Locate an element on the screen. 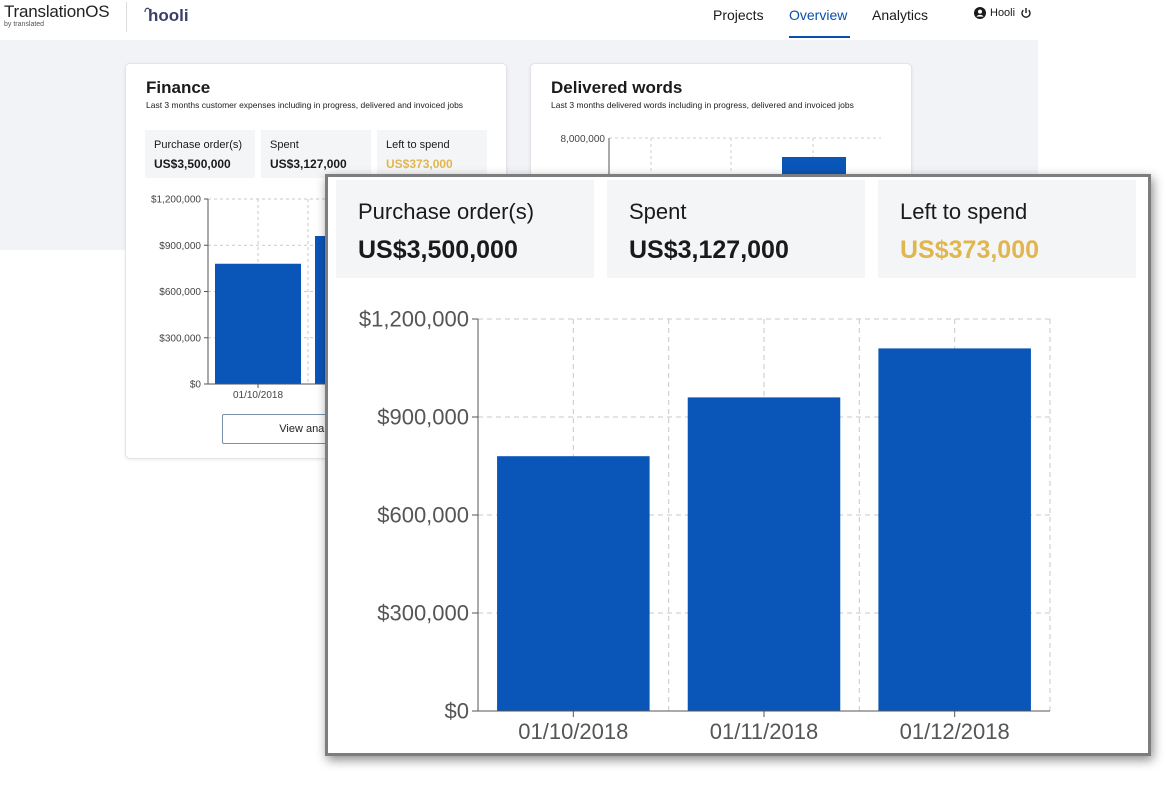  zoom-kpi-left-to-spend: Left to spend US$373,000 is located at coordinates (1007, 229).